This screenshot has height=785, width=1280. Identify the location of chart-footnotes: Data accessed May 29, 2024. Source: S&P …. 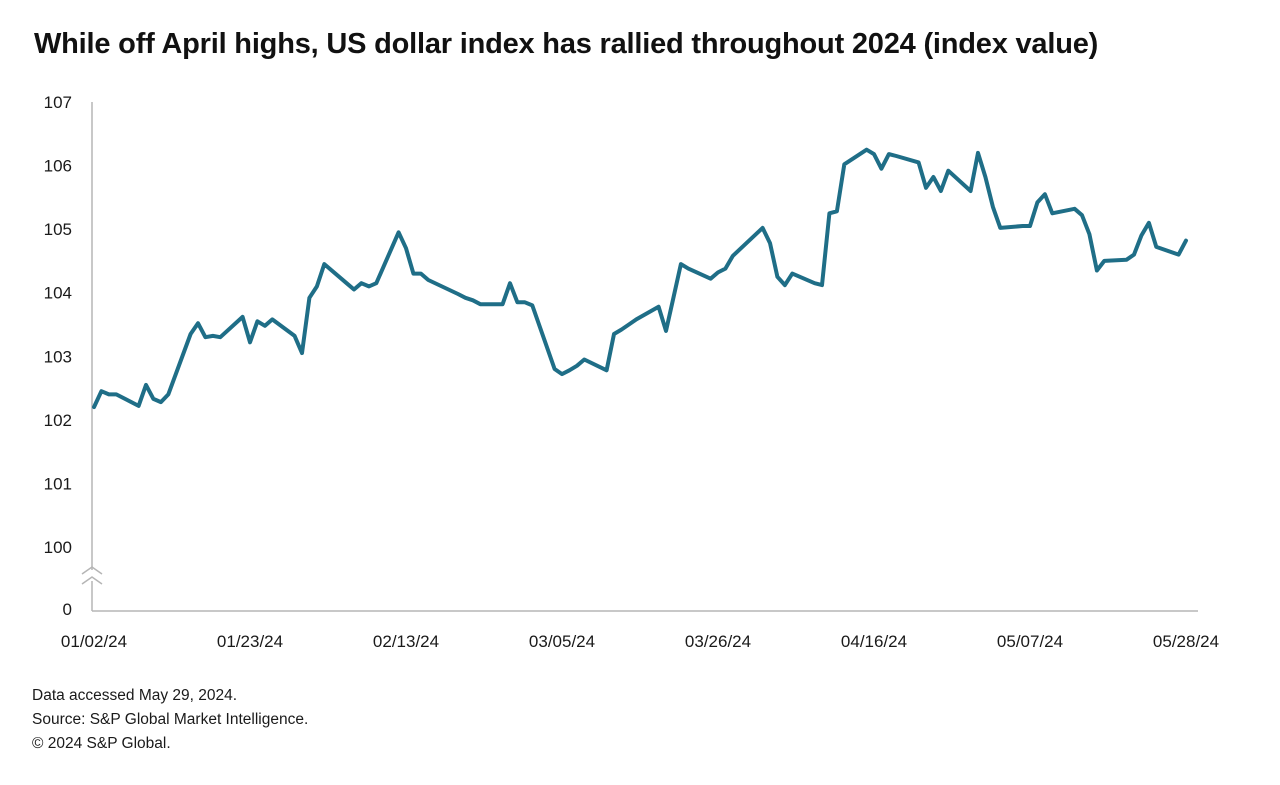
(170, 720).